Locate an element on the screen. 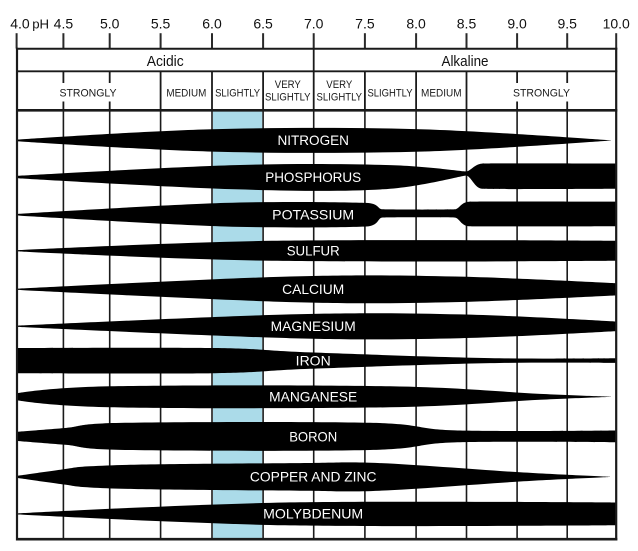 The height and width of the screenshot is (551, 638). svg-text: IRON is located at coordinates (313, 360).